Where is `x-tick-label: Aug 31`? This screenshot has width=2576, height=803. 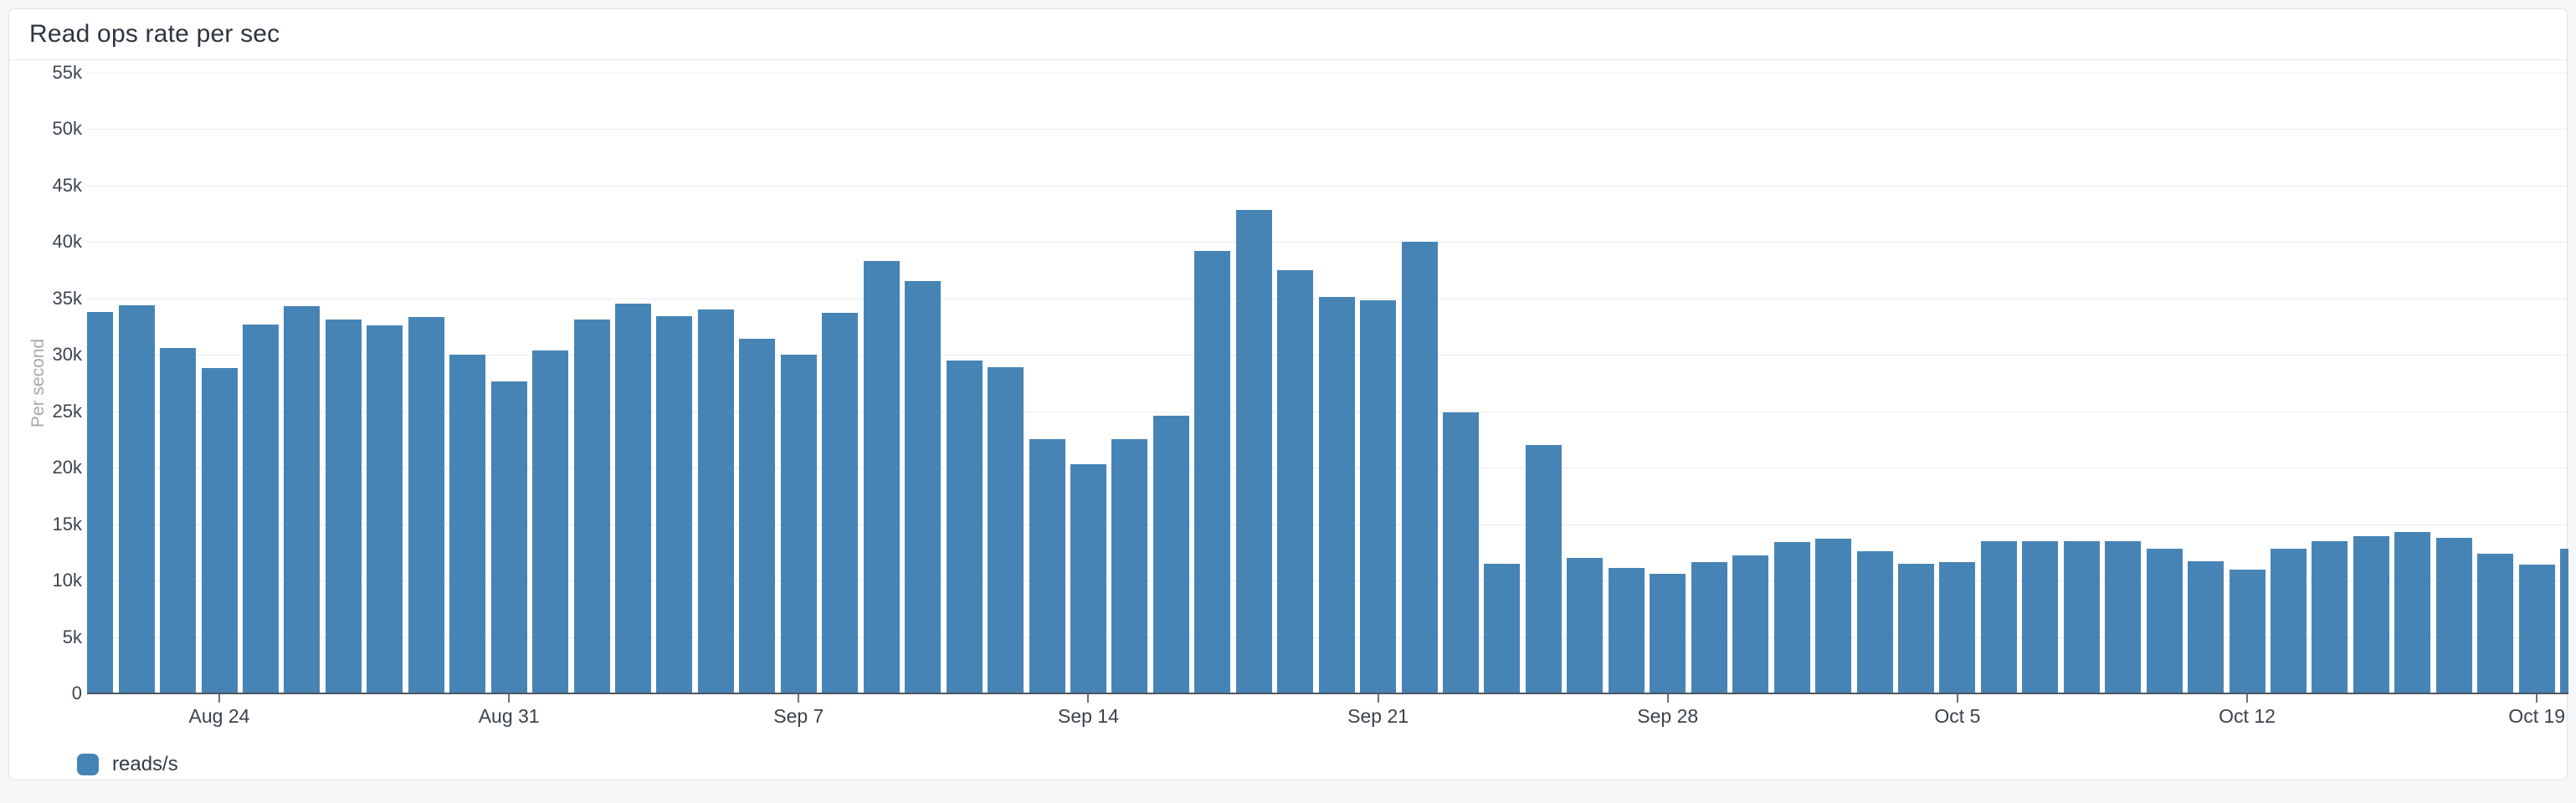
x-tick-label: Aug 31 is located at coordinates (509, 716).